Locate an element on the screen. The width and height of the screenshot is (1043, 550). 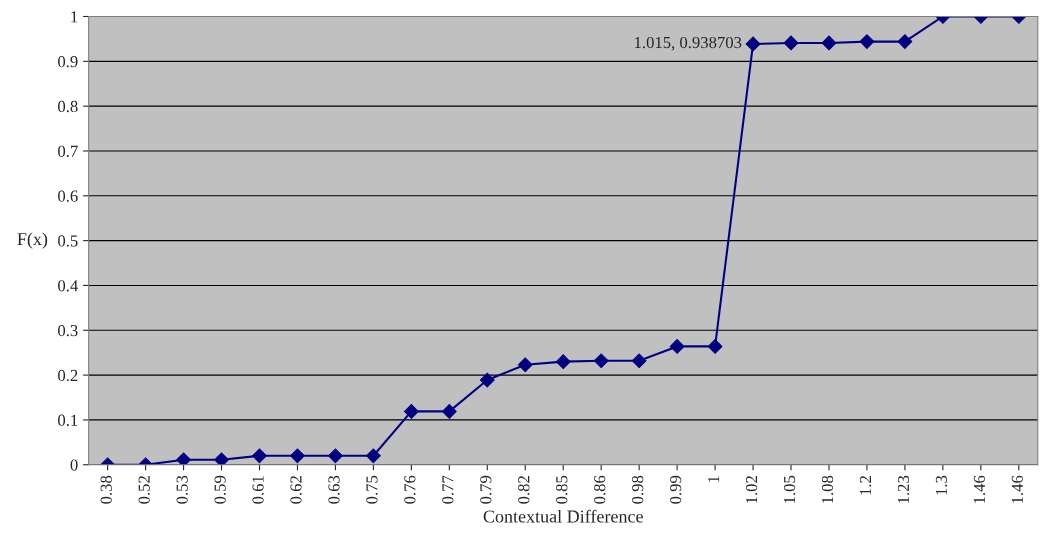
y-tick-label: 0.5 is located at coordinates (68, 241).